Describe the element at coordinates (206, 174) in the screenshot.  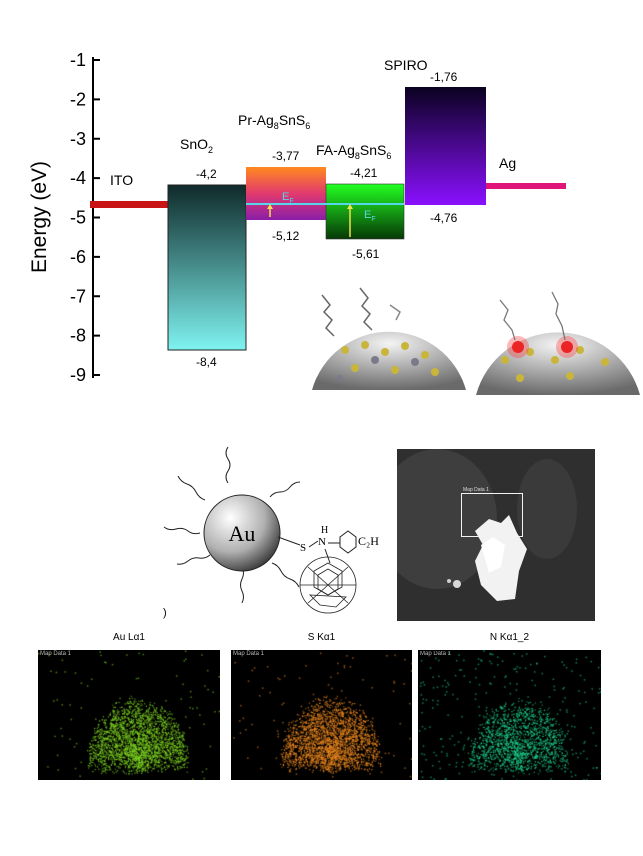
I see `cb-label-sno2: -4,2` at that location.